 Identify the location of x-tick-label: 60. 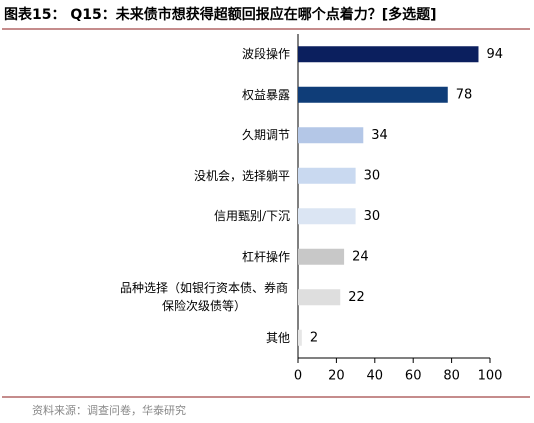
(413, 376).